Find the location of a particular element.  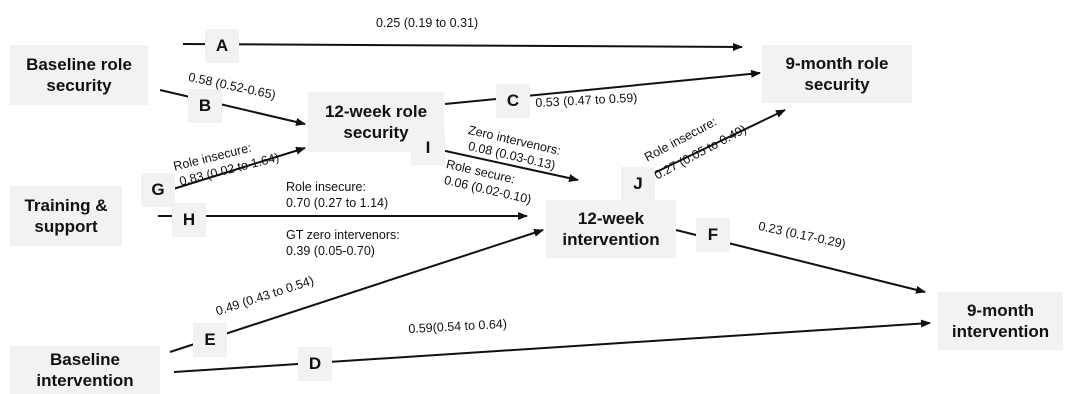

path-a-label: 0.25 (0.19 to 0.31) is located at coordinates (427, 23).